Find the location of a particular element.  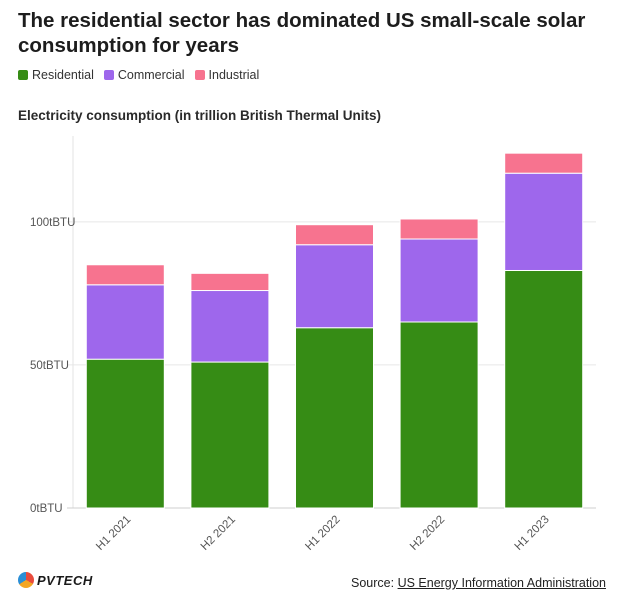

source-label: Source: is located at coordinates (372, 583).